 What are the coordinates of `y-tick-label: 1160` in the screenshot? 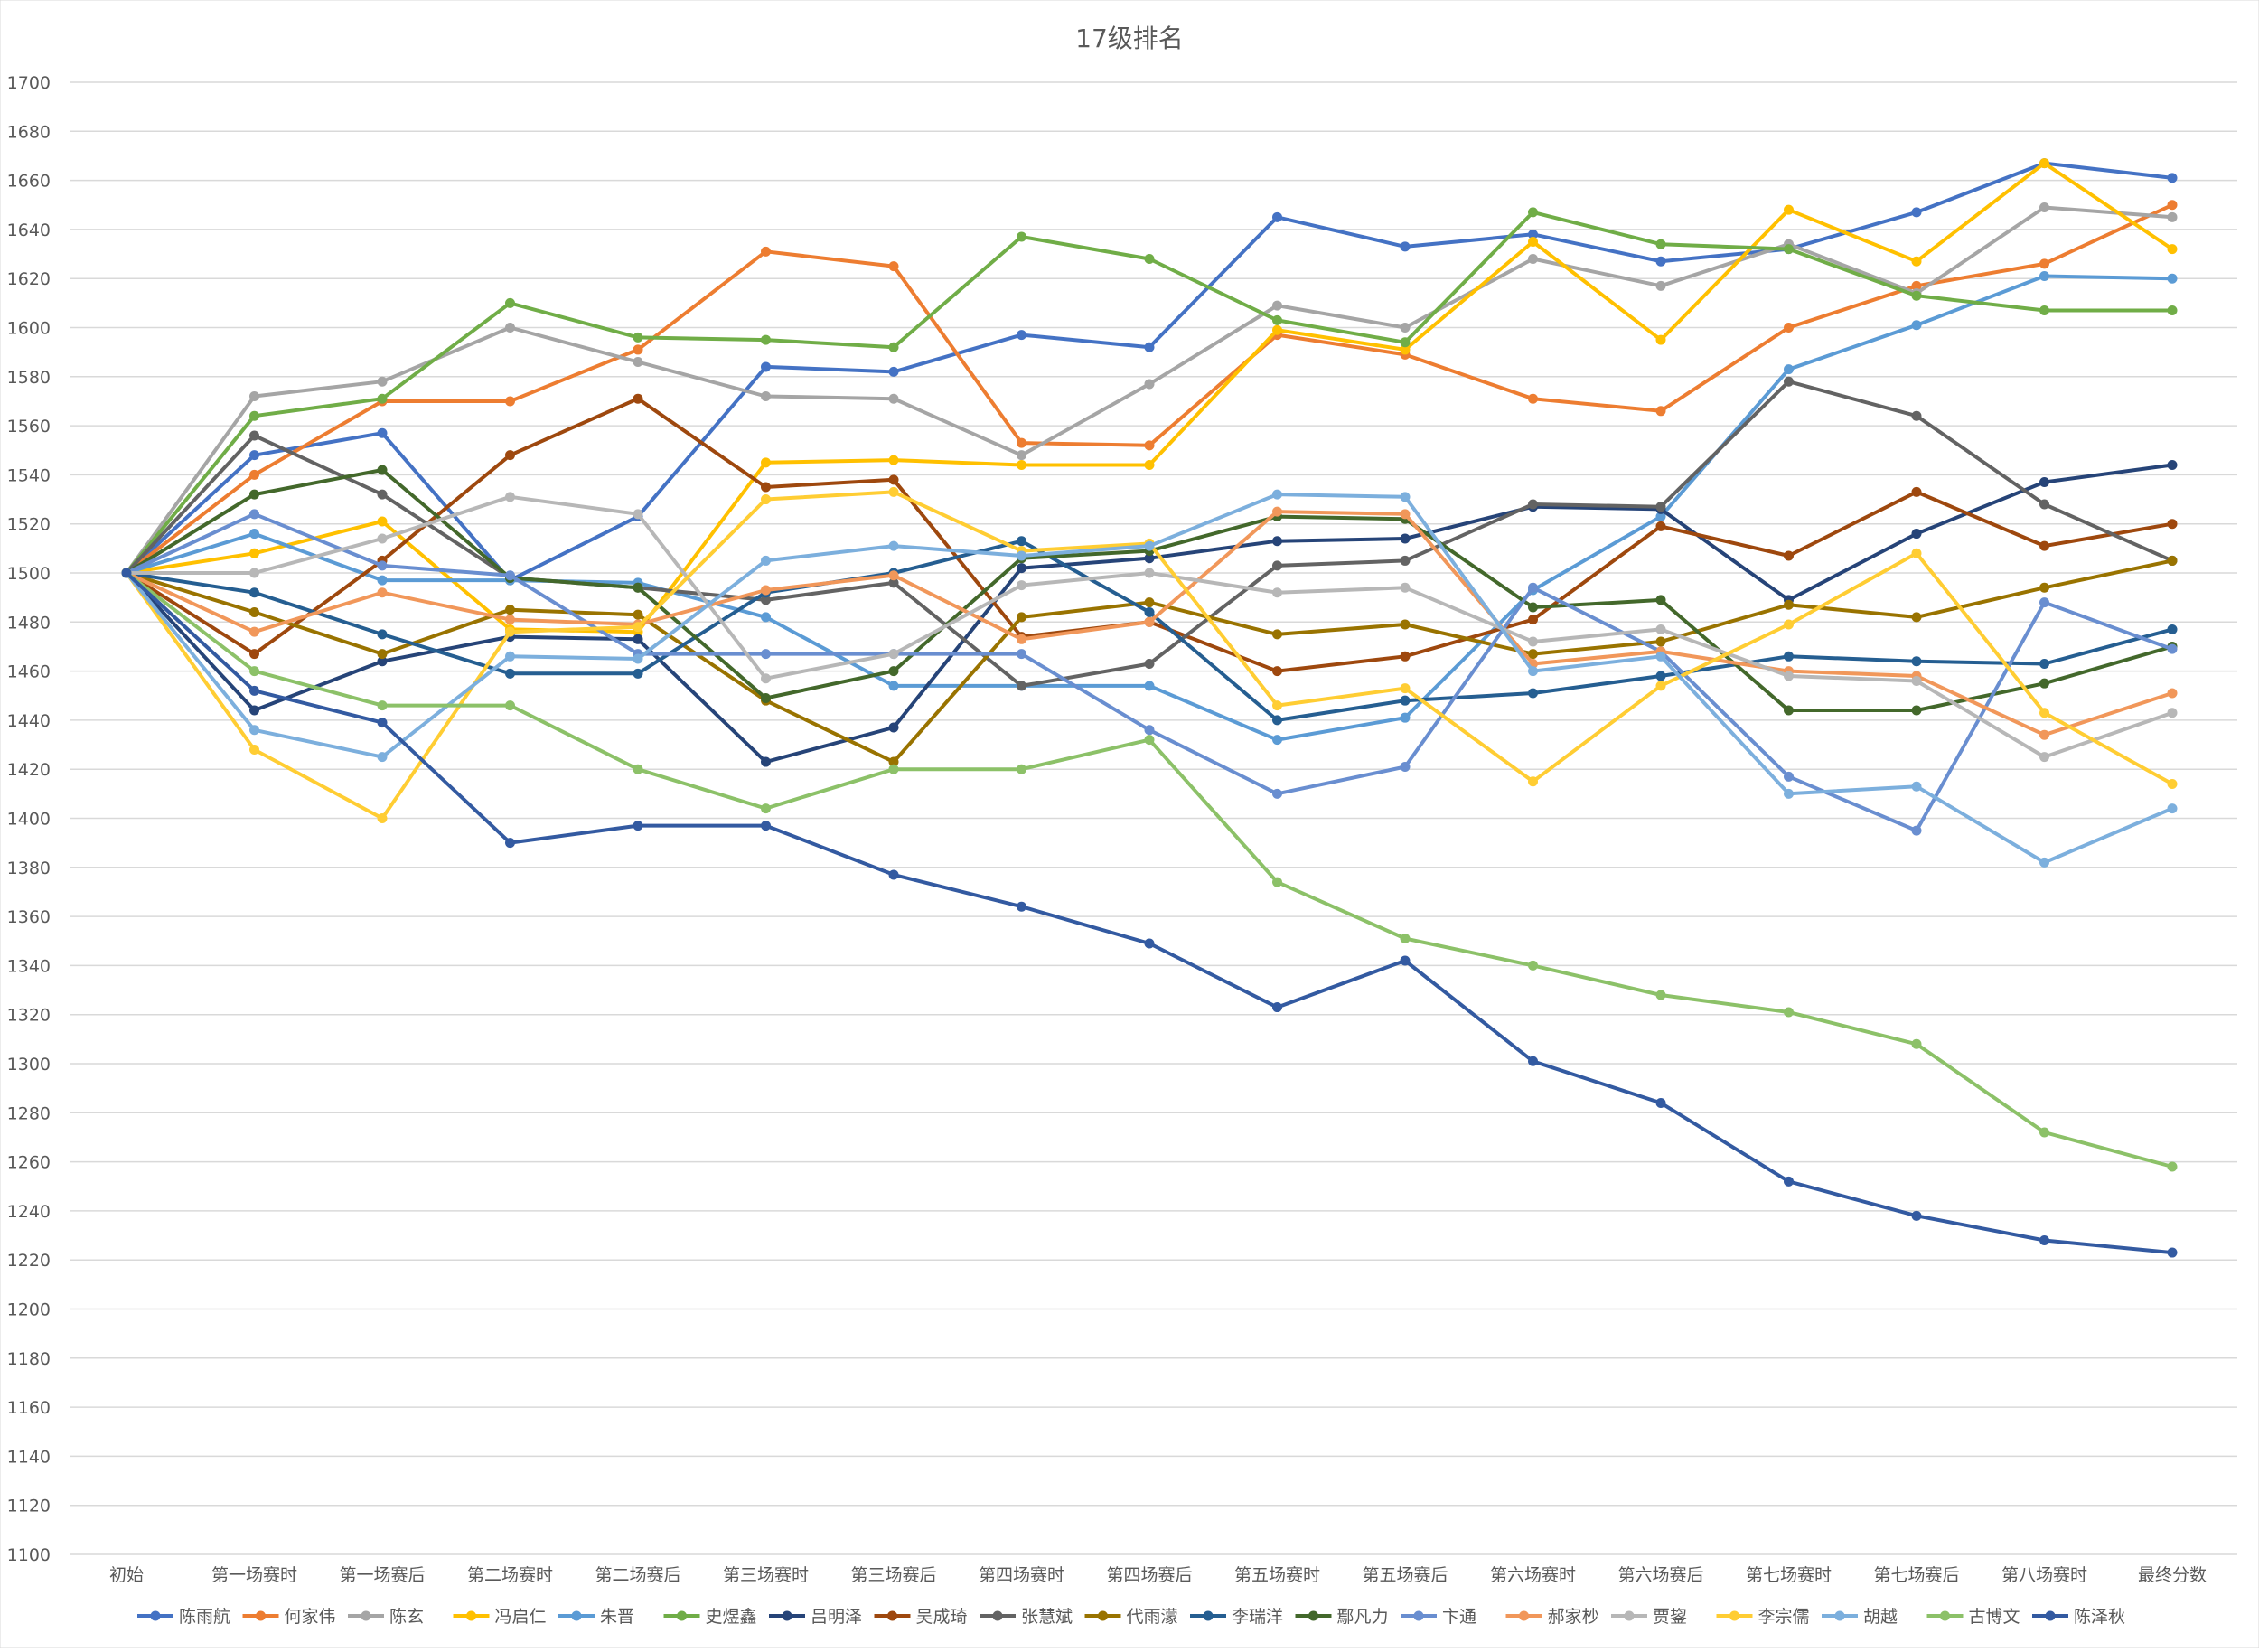 It's located at (29, 1408).